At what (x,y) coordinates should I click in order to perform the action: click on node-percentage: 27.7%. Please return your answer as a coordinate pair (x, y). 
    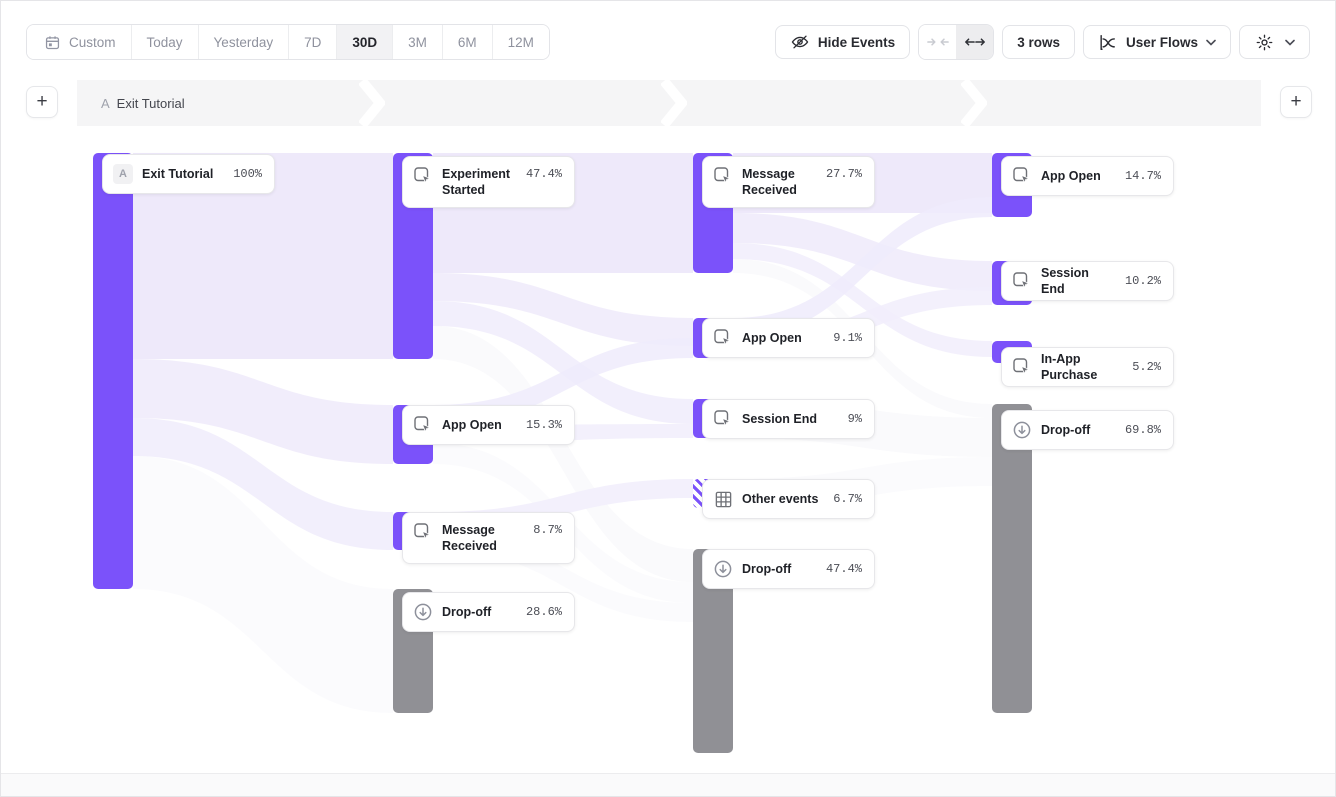
    Looking at the image, I should click on (843, 174).